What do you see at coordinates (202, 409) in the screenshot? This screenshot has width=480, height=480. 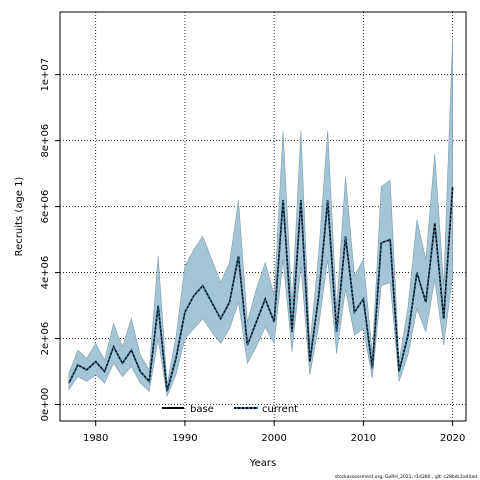 I see `legend-label-base: base` at bounding box center [202, 409].